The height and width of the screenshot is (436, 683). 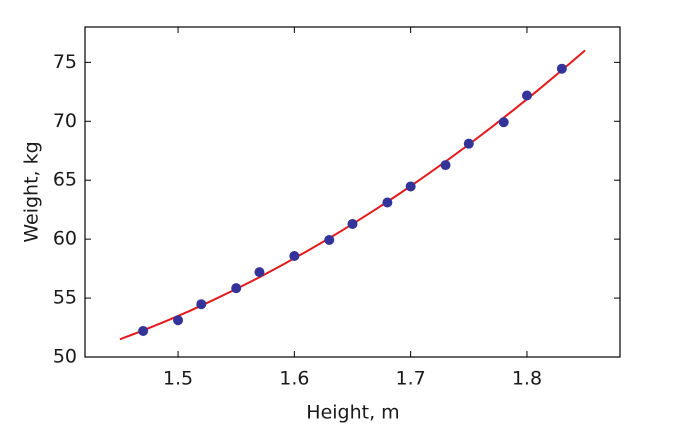 What do you see at coordinates (411, 379) in the screenshot?
I see `x-tick-label: 1.7` at bounding box center [411, 379].